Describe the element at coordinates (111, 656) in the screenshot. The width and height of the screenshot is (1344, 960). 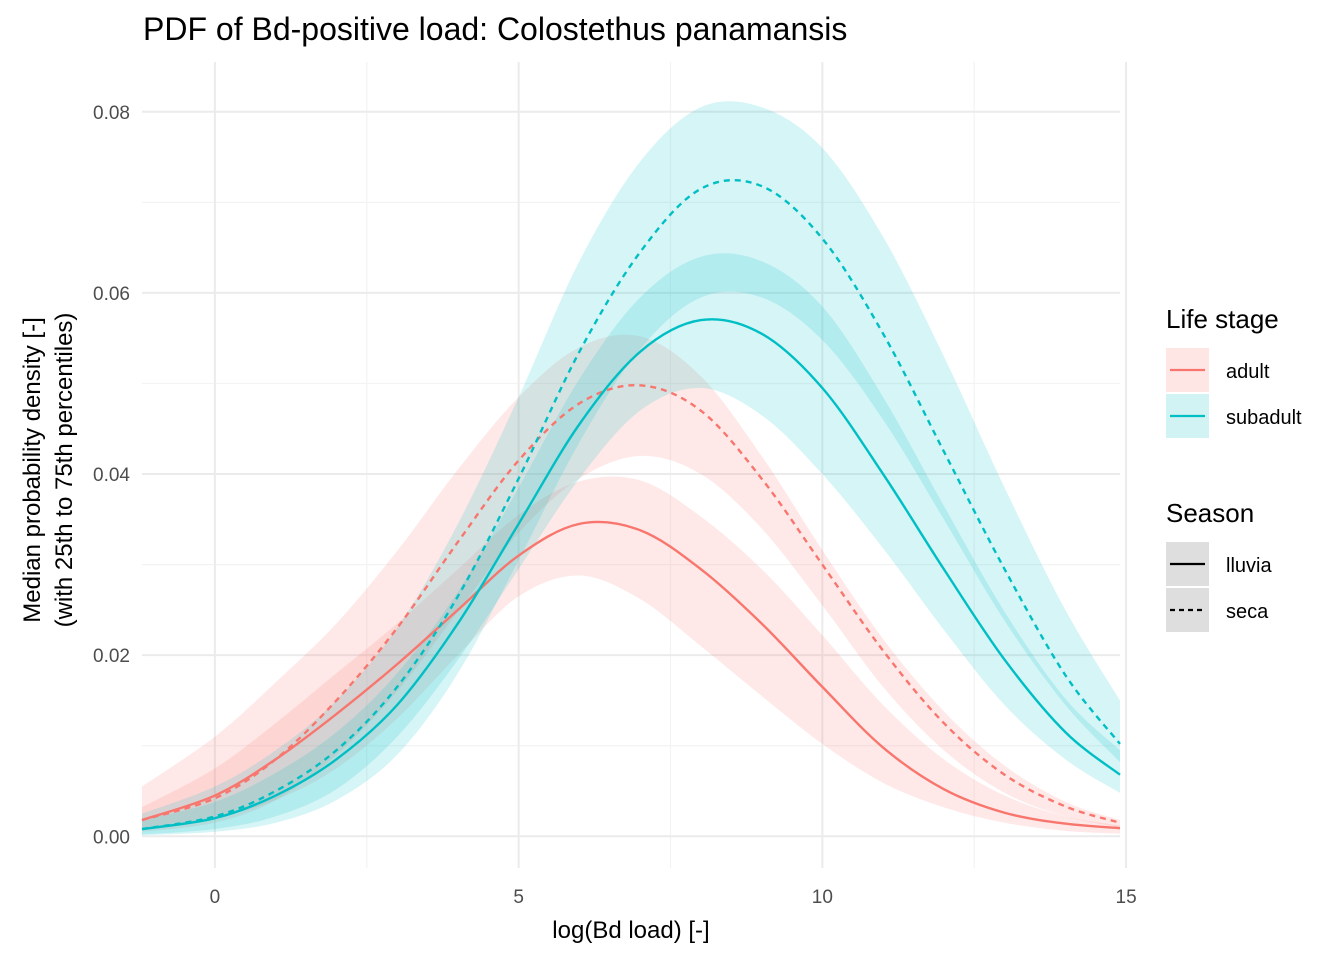
I see `y-tick-label: 0.02` at that location.